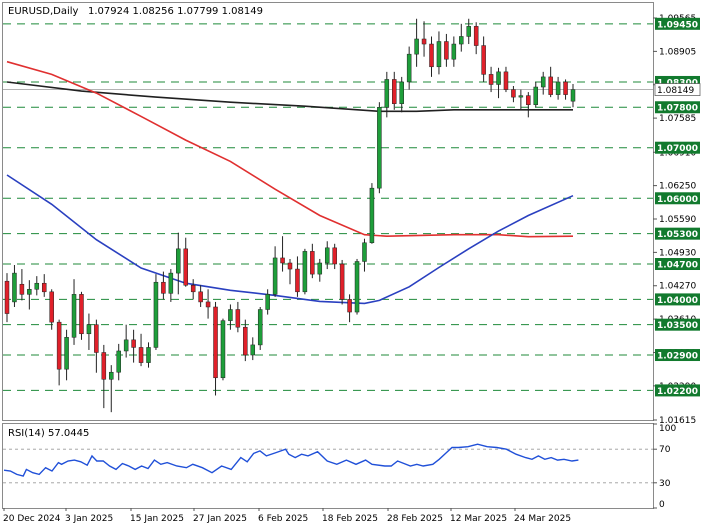  I want to click on level-tag-label: 1.03500, so click(677, 326).